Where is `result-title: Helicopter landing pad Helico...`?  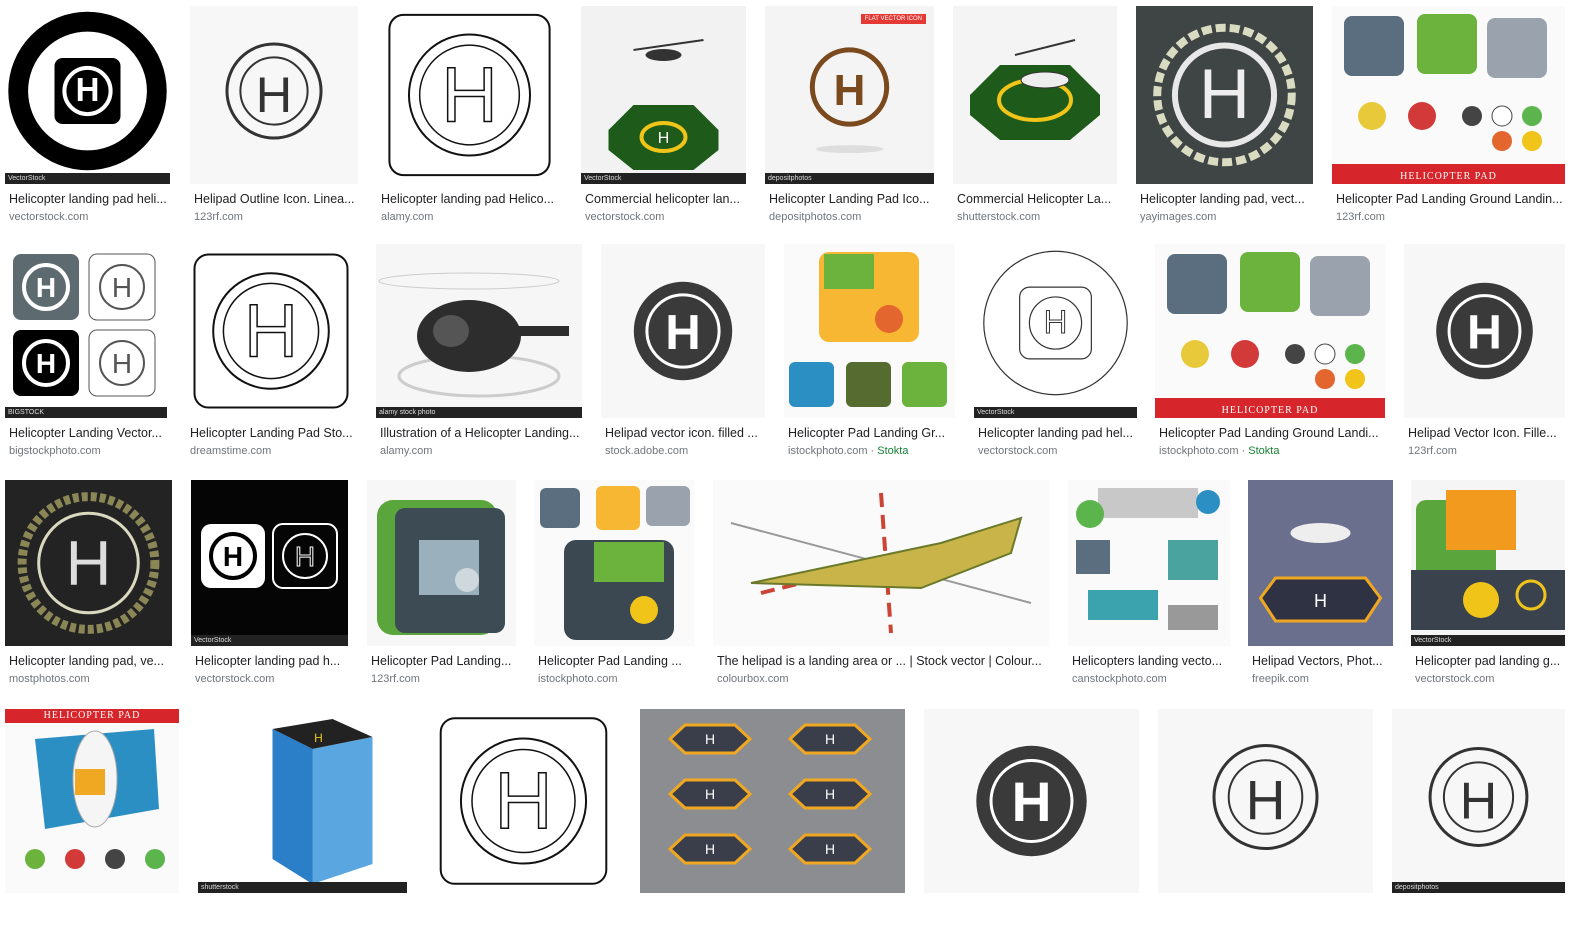
result-title: Helicopter landing pad Helico... is located at coordinates (468, 199).